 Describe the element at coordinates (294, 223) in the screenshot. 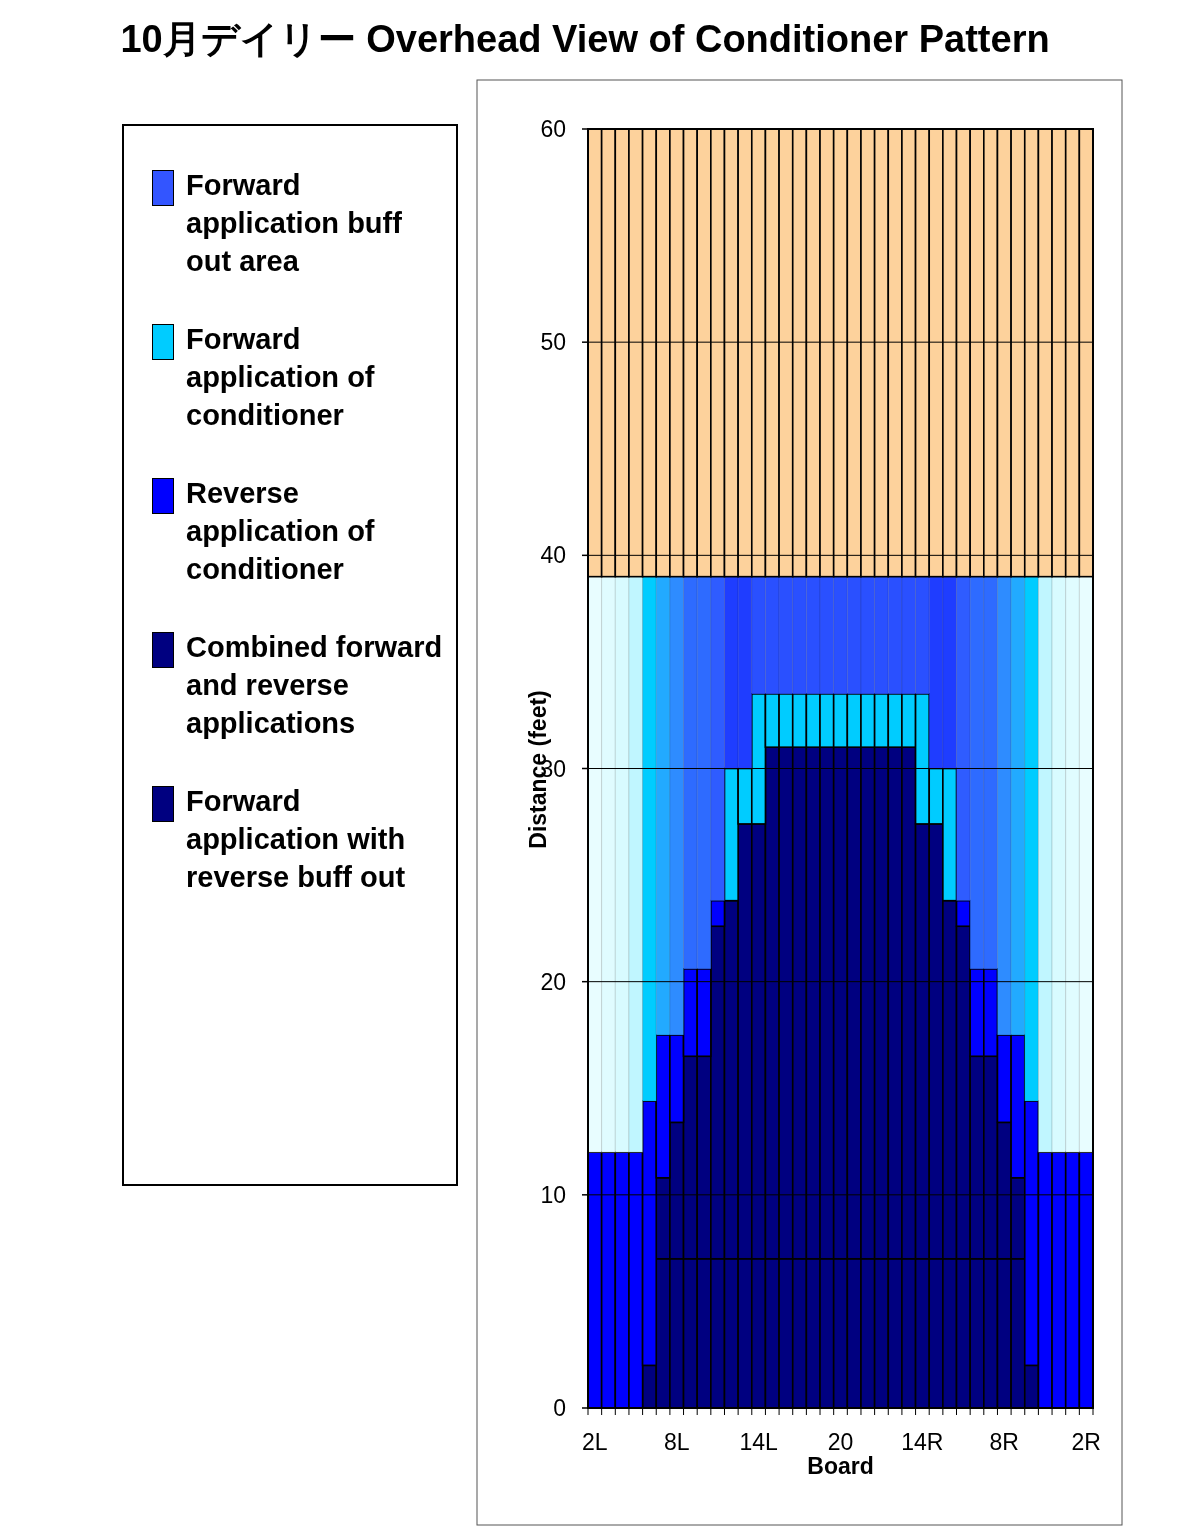

I see `legend-label: Forward application buff out area` at that location.